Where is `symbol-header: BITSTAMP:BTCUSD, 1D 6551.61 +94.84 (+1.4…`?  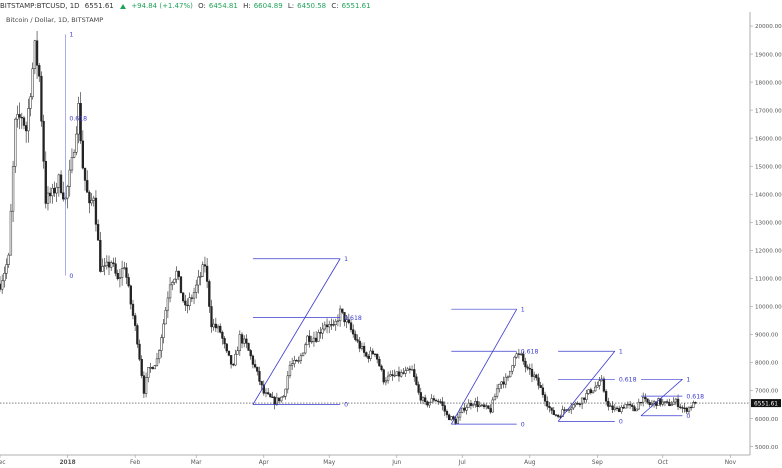 symbol-header: BITSTAMP:BTCUSD, 1D 6551.61 +94.84 (+1.4… is located at coordinates (391, 6).